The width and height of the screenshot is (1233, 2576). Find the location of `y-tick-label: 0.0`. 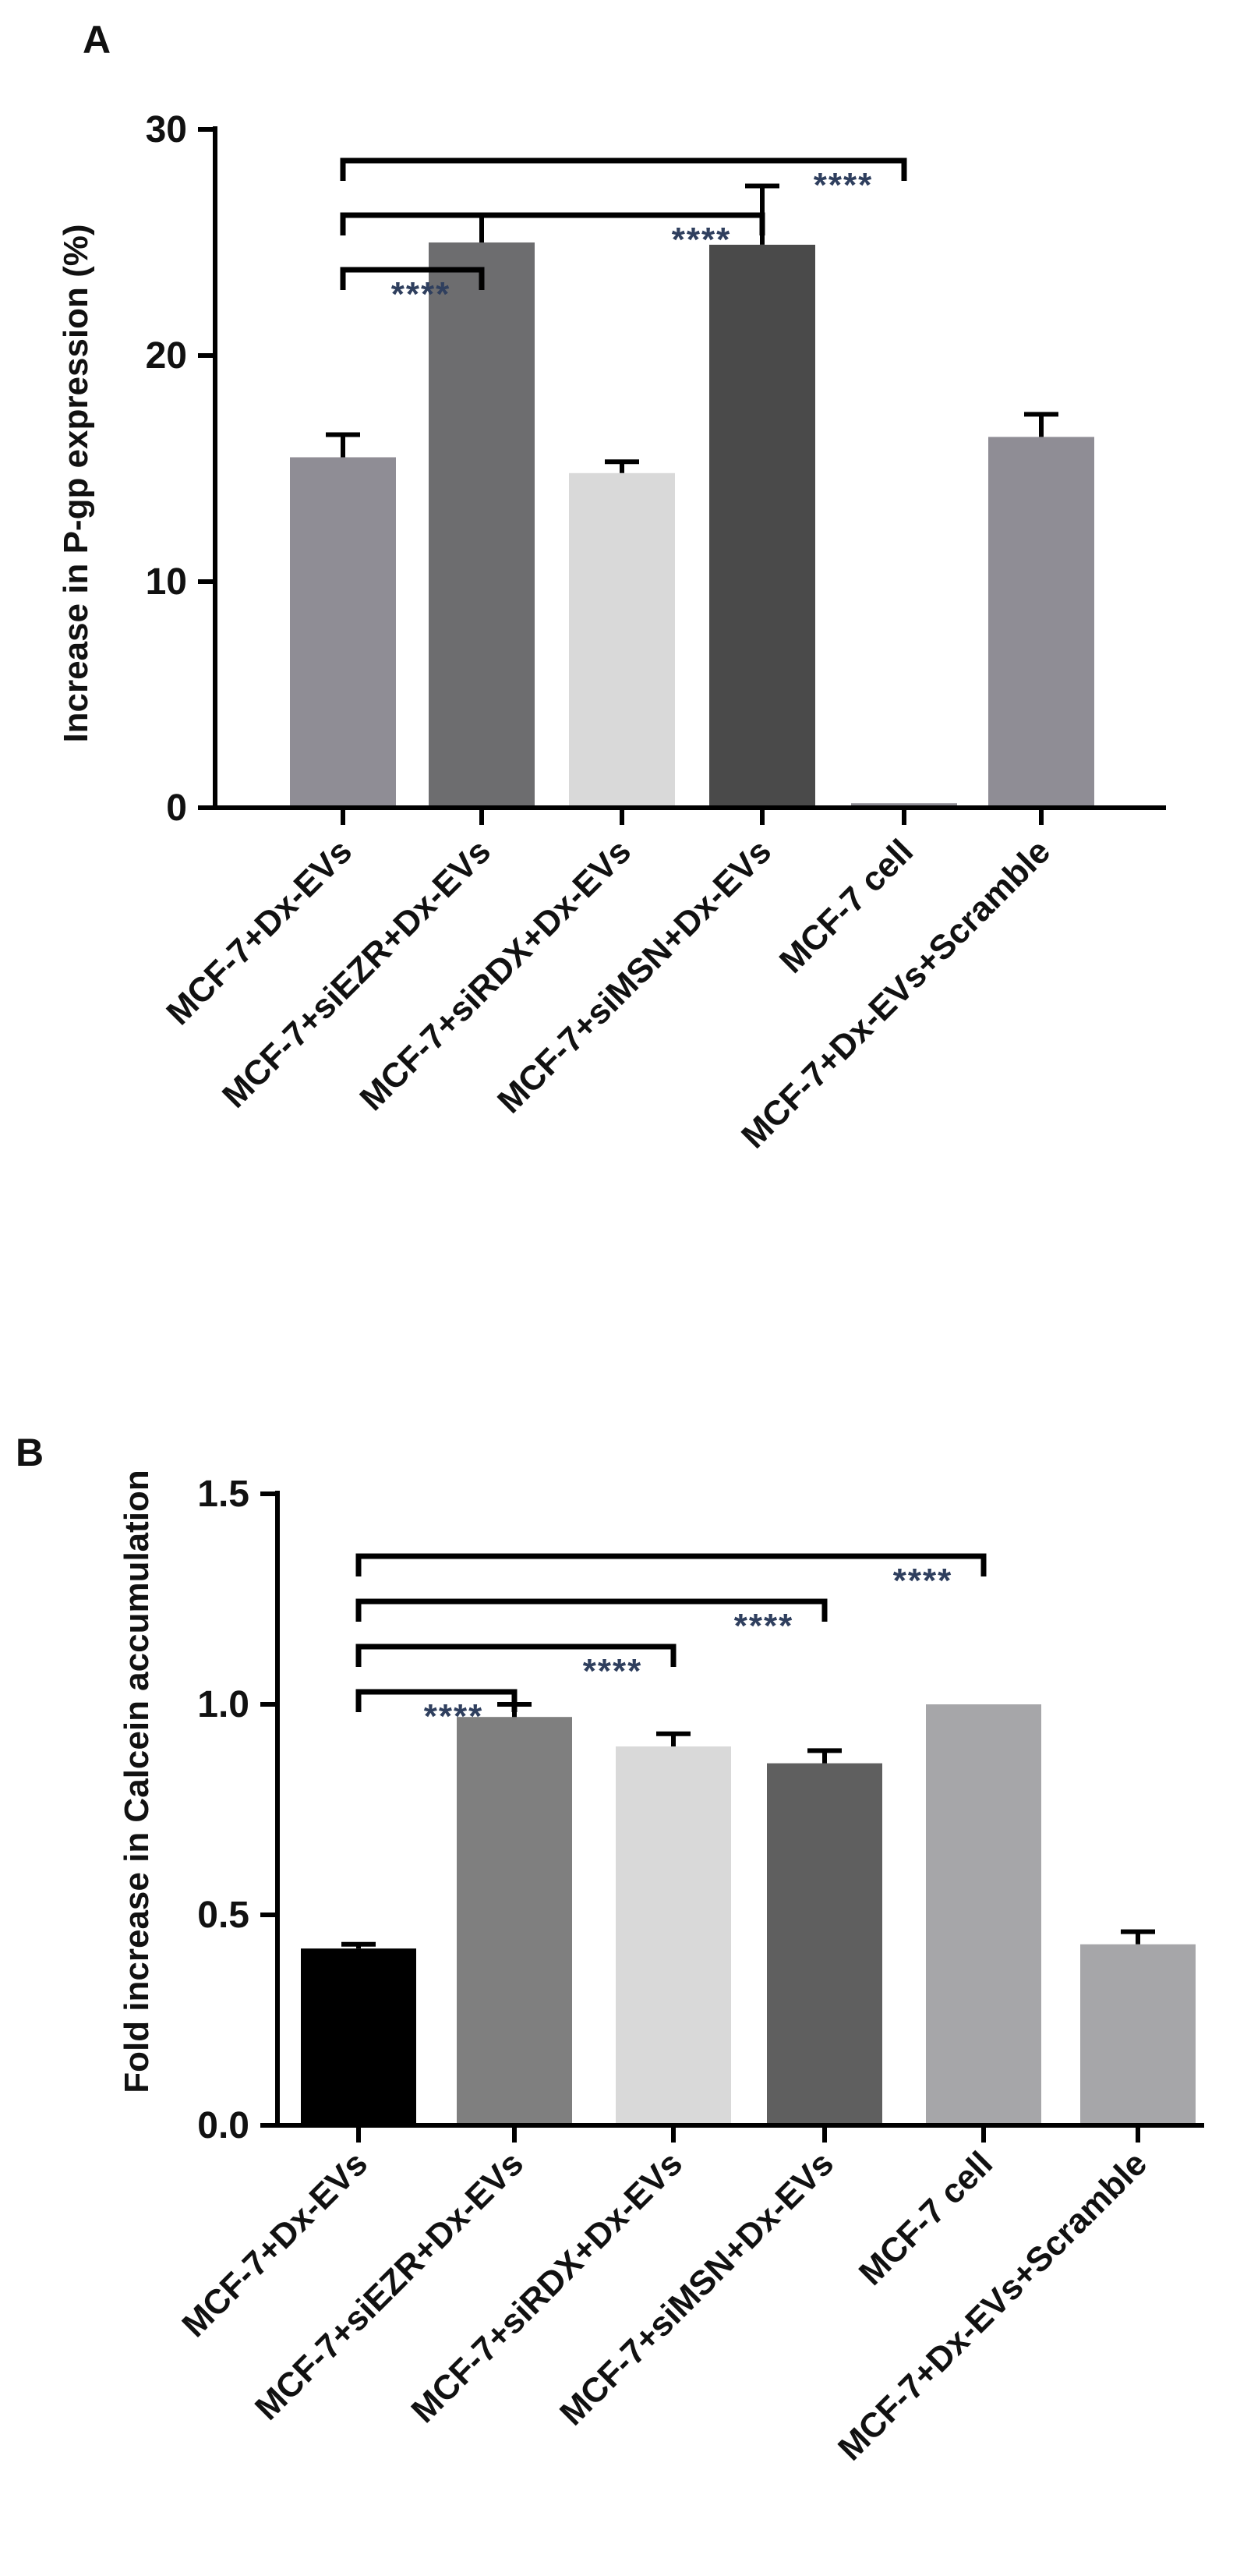

y-tick-label: 0.0 is located at coordinates (223, 2125).